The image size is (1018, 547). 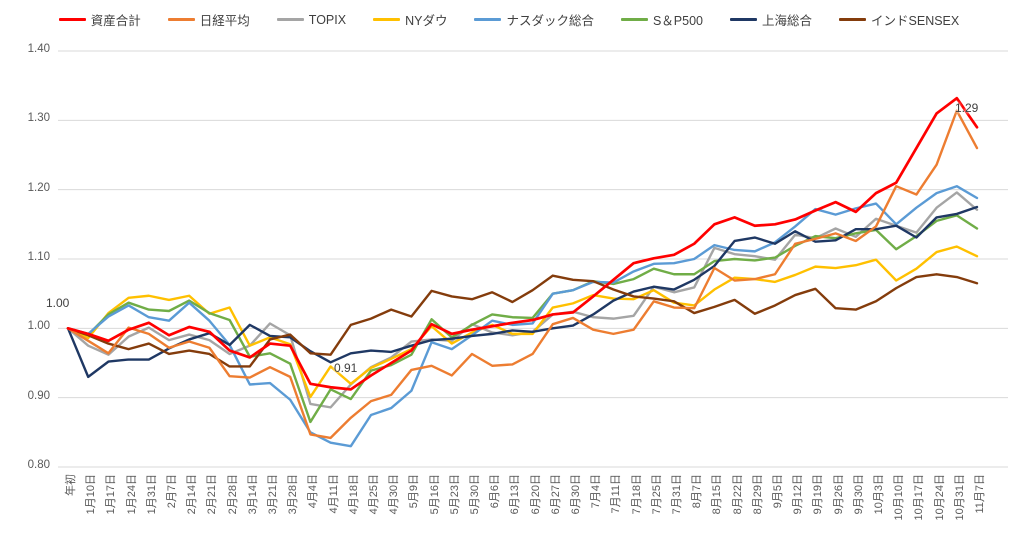 I want to click on y-tick-label: 1.40, so click(x=38, y=49).